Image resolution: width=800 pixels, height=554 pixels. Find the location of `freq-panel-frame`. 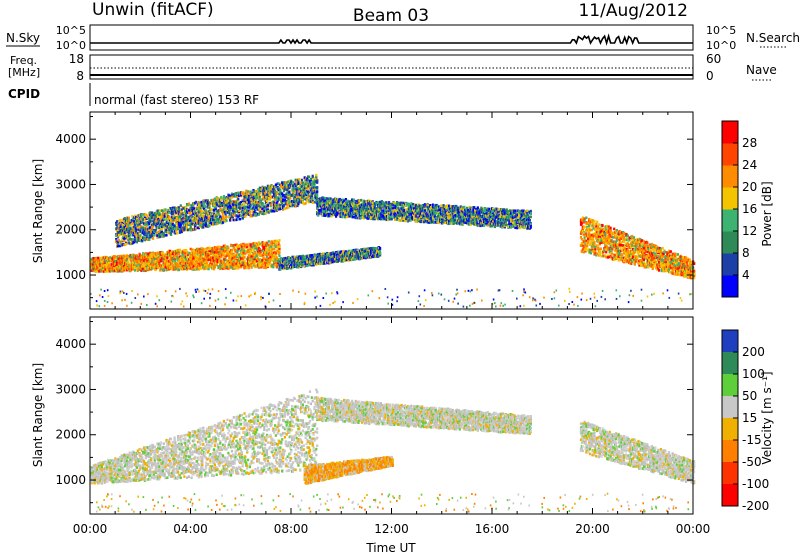

freq-panel-frame is located at coordinates (391, 67).